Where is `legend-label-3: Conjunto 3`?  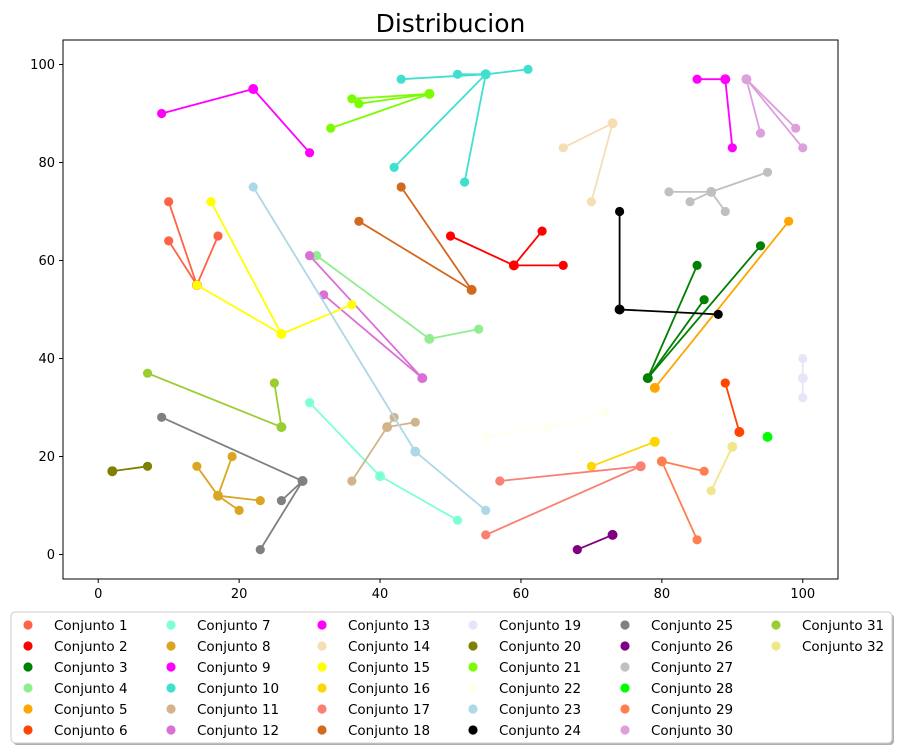 legend-label-3: Conjunto 3 is located at coordinates (91, 668).